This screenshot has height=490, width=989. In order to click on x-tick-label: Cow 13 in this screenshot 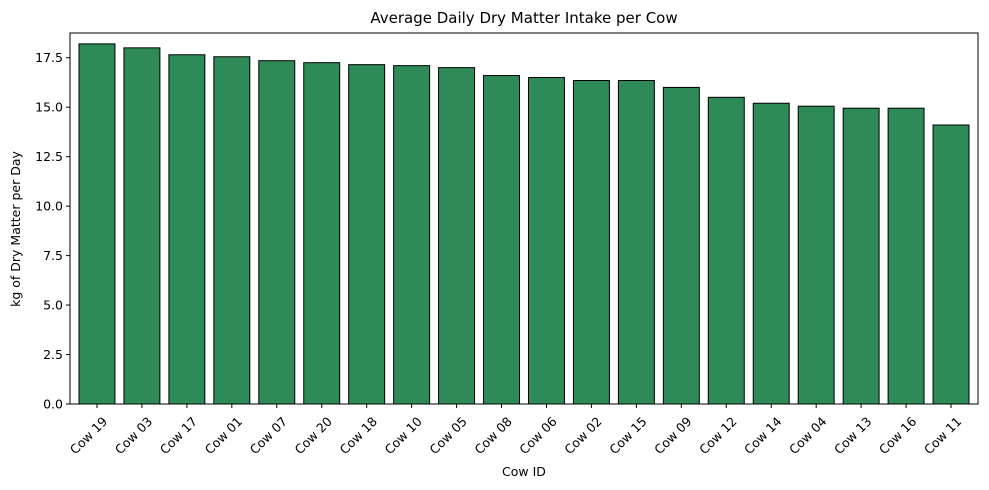, I will do `click(852, 435)`.